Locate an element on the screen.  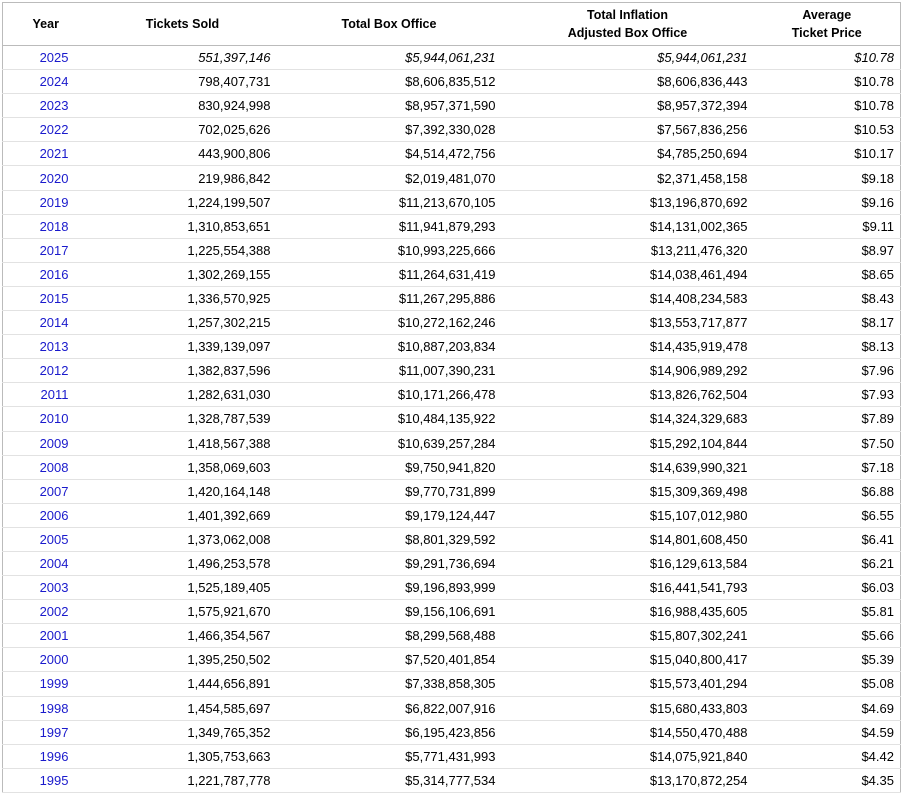
year-link: 2023 is located at coordinates (54, 106).